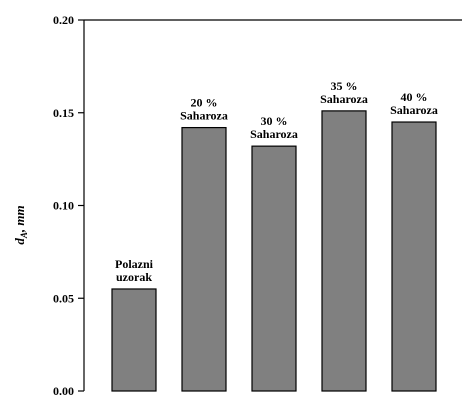 This screenshot has height=410, width=466. I want to click on bar-label: 20 % Saharoza, so click(204, 109).